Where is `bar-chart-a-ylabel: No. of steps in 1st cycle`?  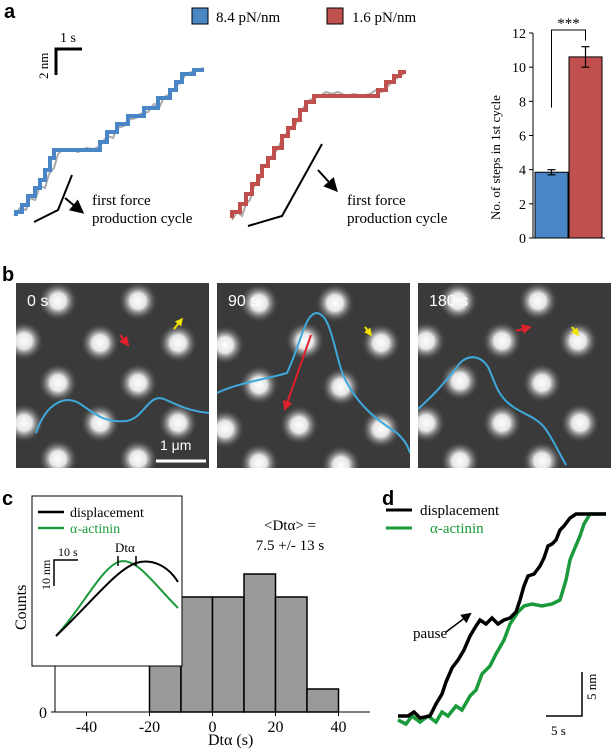
bar-chart-a-ylabel: No. of steps in 1st cycle is located at coordinates (495, 157).